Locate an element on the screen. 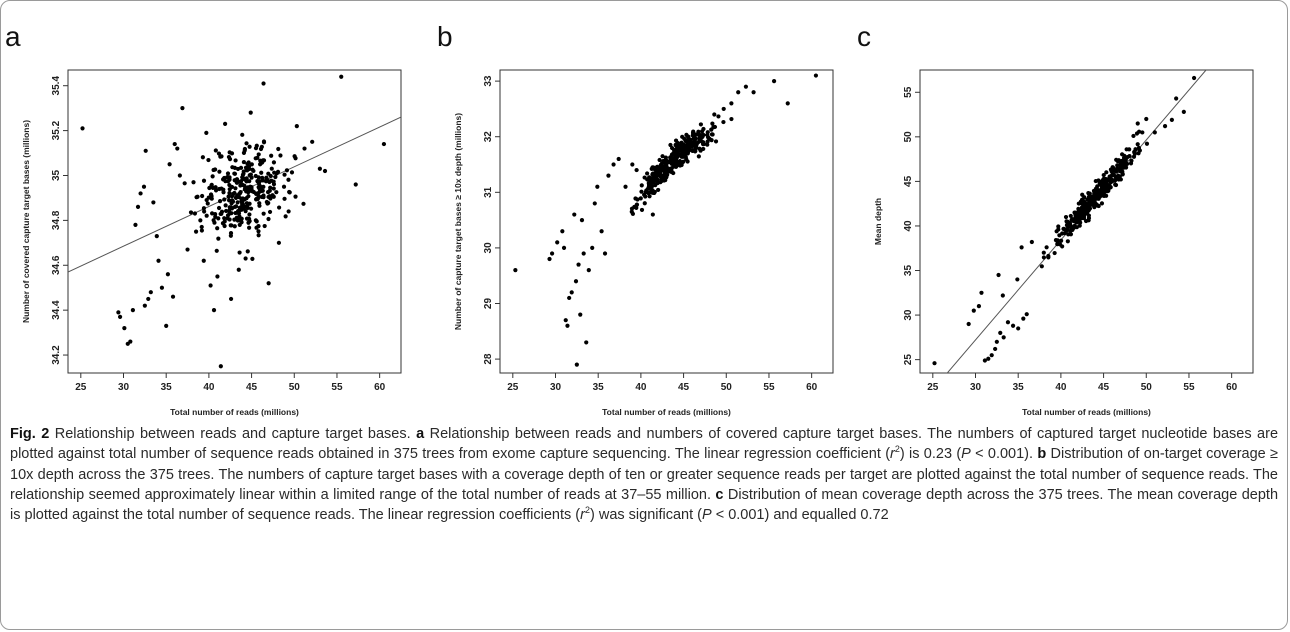 The image size is (1290, 632). caption-panel-b-label: b is located at coordinates (1042, 454).